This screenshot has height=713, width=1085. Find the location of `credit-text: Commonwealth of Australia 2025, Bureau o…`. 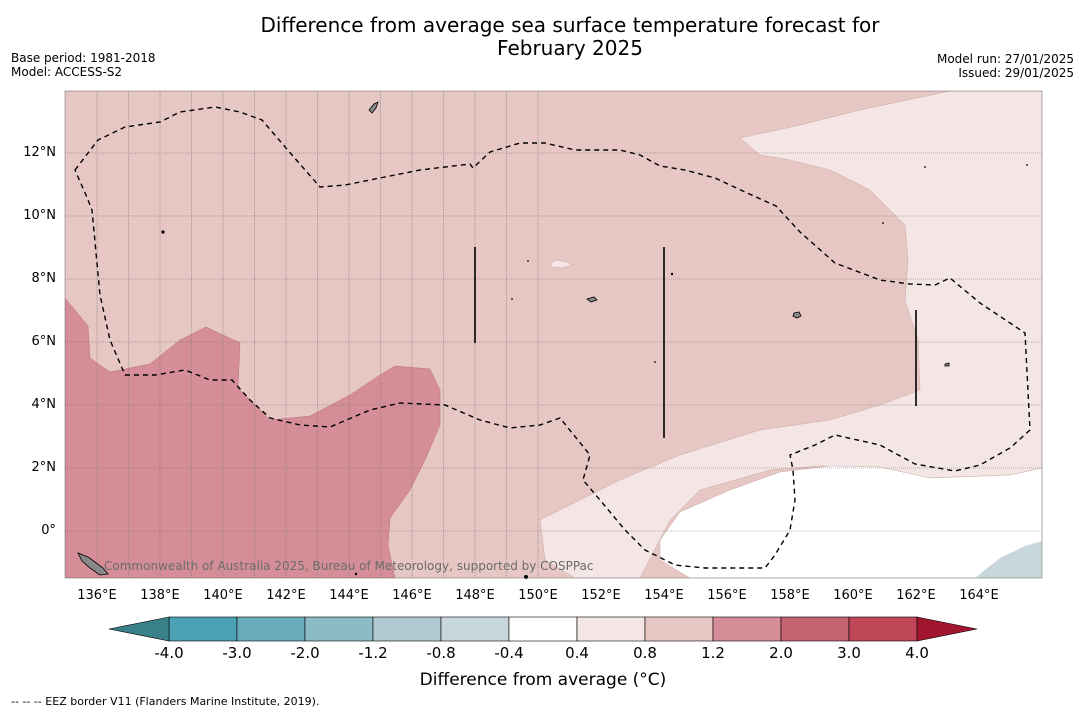

credit-text: Commonwealth of Australia 2025, Bureau o… is located at coordinates (349, 566).